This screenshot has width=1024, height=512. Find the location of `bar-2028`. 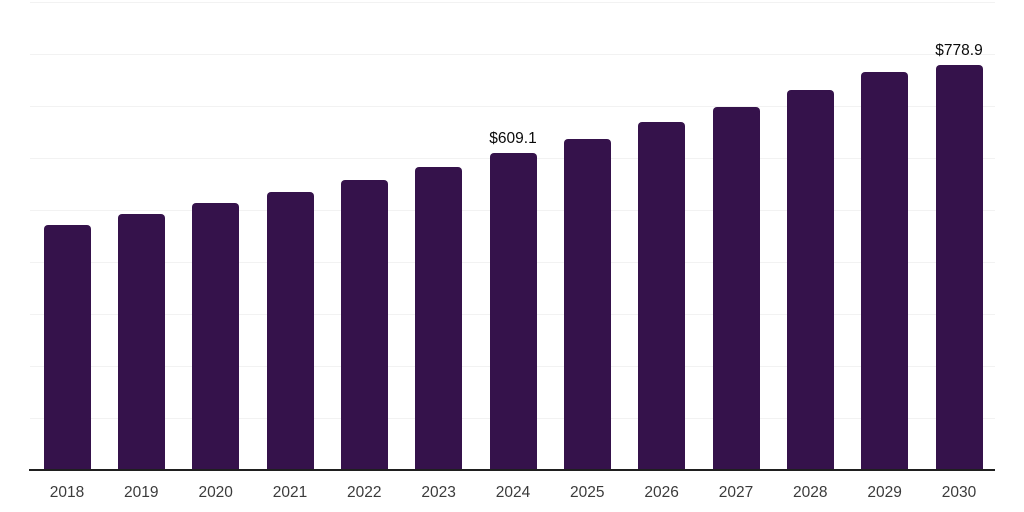

bar-2028 is located at coordinates (810, 279).